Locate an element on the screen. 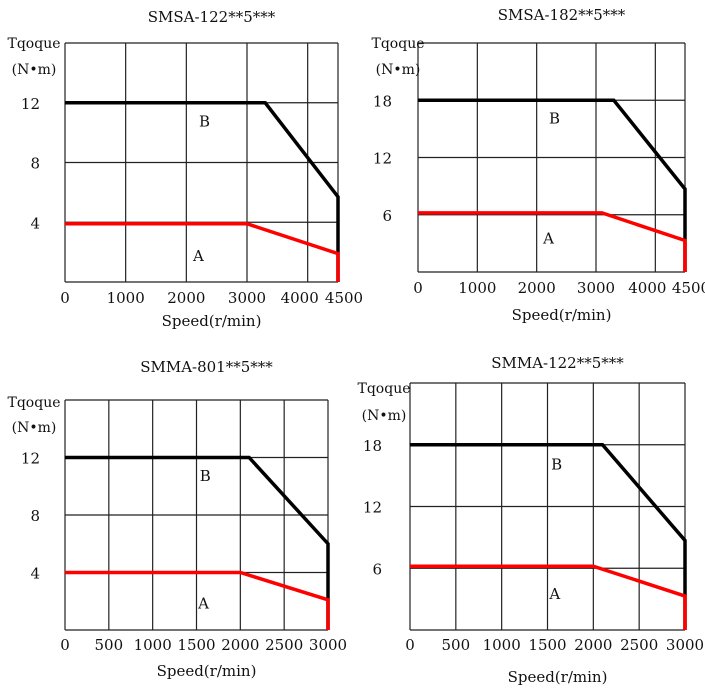  chart-title: SMMA-801**5*** is located at coordinates (206, 367).